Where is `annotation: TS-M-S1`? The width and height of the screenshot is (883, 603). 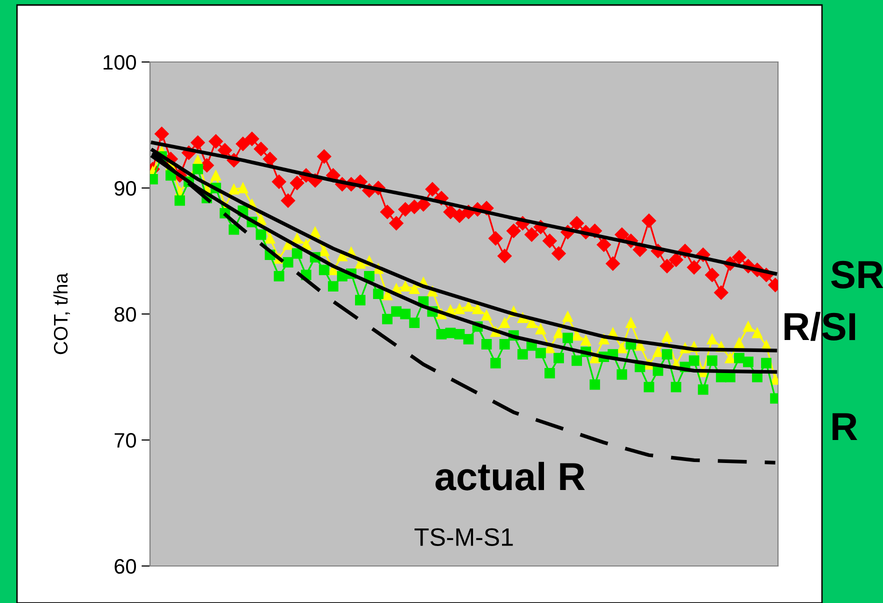 annotation: TS-M-S1 is located at coordinates (463, 537).